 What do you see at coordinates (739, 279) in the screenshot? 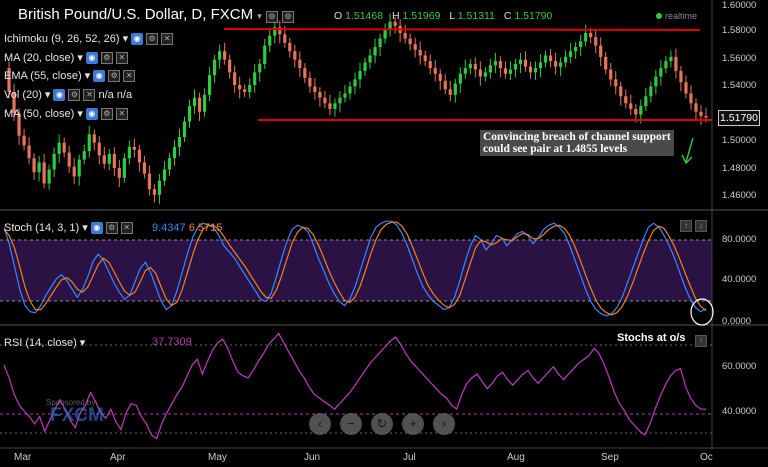
I see `stoch-tick-label: 40.0000` at bounding box center [739, 279].